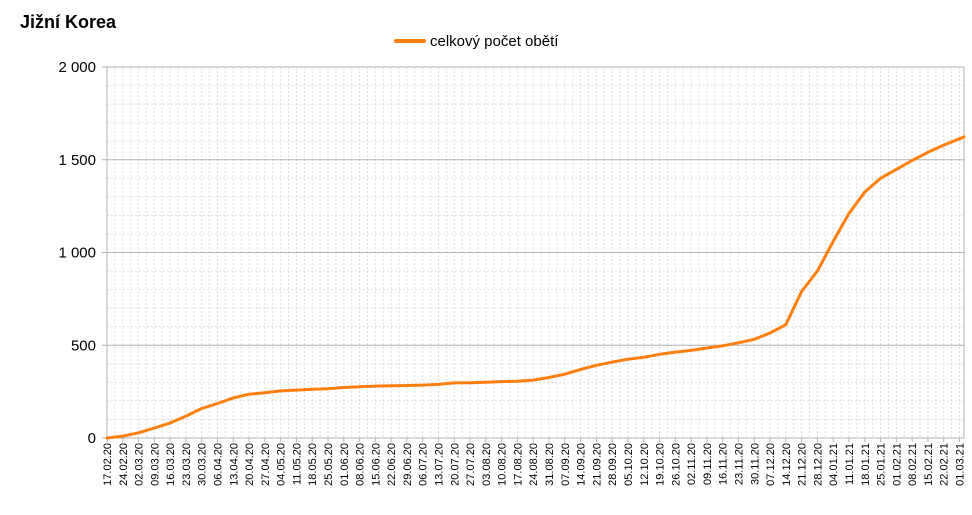 This screenshot has height=515, width=972. I want to click on legend-label: celkový počet obětí, so click(494, 41).